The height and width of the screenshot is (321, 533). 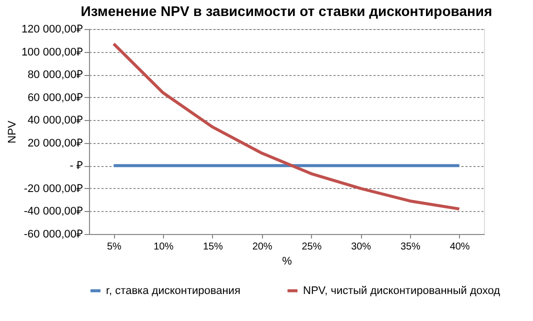 I want to click on x-axis-title: %, so click(x=287, y=262).